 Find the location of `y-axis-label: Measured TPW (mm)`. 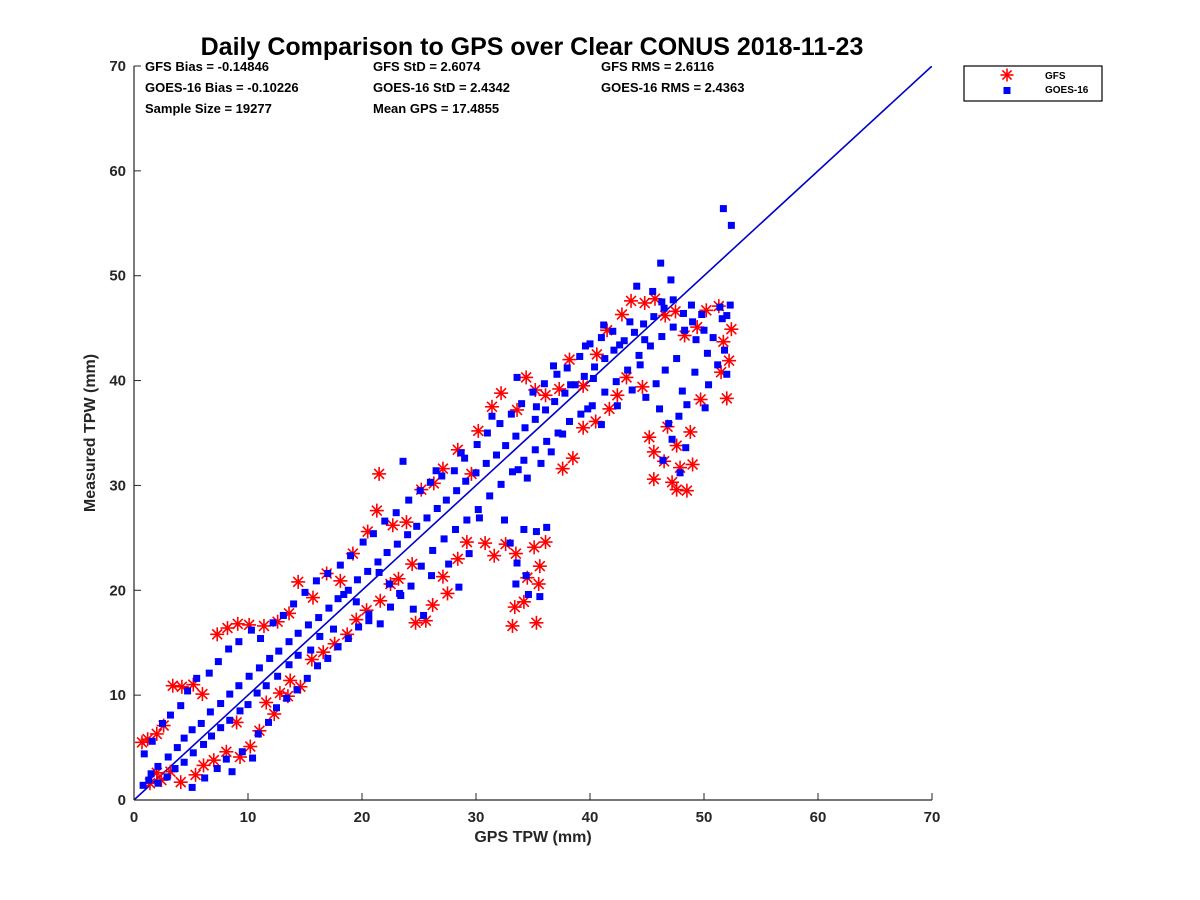

y-axis-label: Measured TPW (mm) is located at coordinates (90, 433).